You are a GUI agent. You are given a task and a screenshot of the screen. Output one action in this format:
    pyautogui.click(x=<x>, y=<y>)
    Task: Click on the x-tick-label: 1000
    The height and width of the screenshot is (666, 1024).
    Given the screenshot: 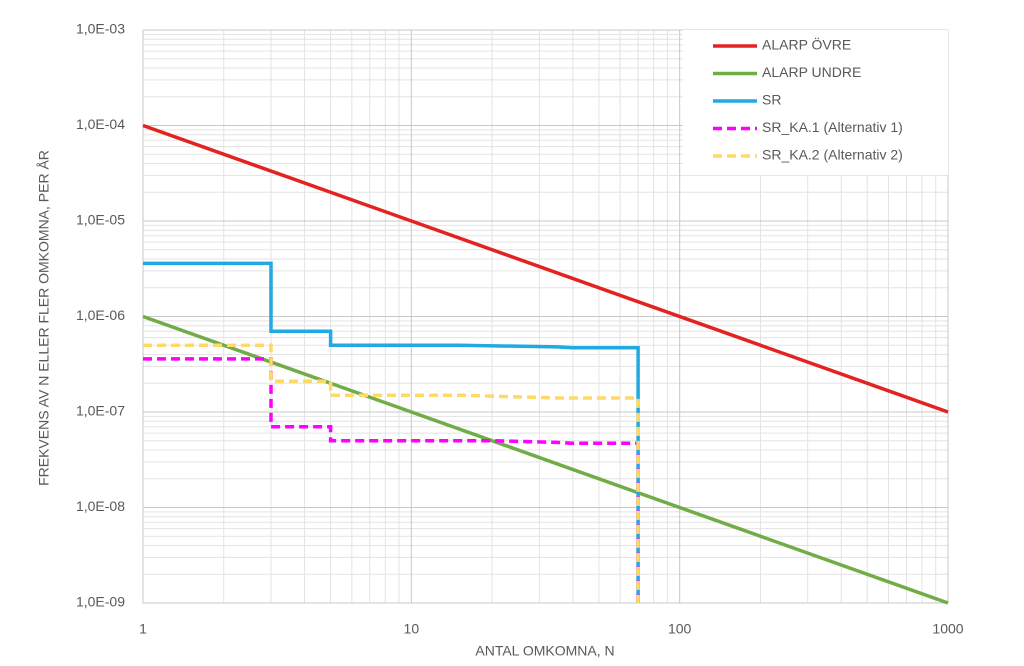 What is the action you would take?
    pyautogui.click(x=947, y=629)
    